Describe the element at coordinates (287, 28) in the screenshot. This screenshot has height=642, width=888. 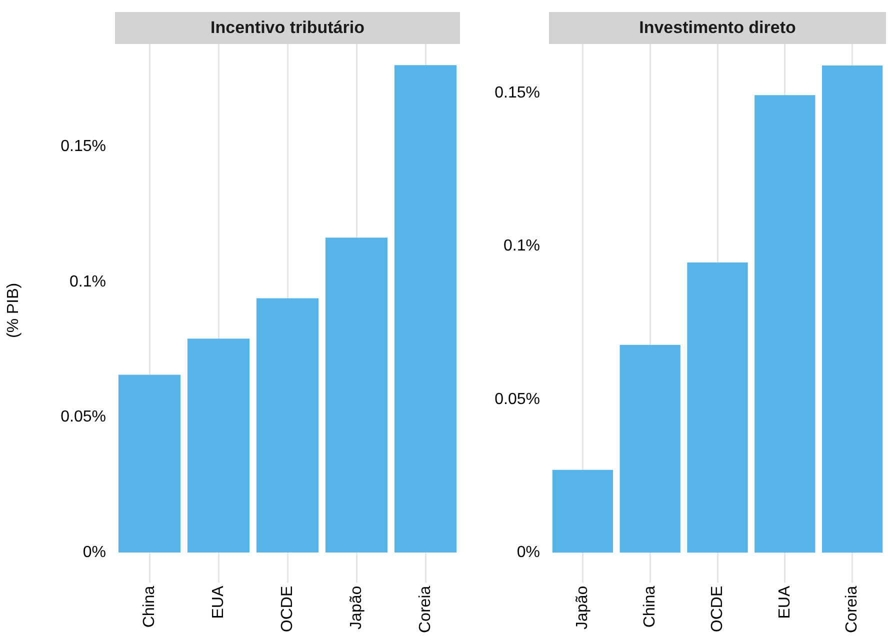
I see `chart-title: Incentivo tributário` at that location.